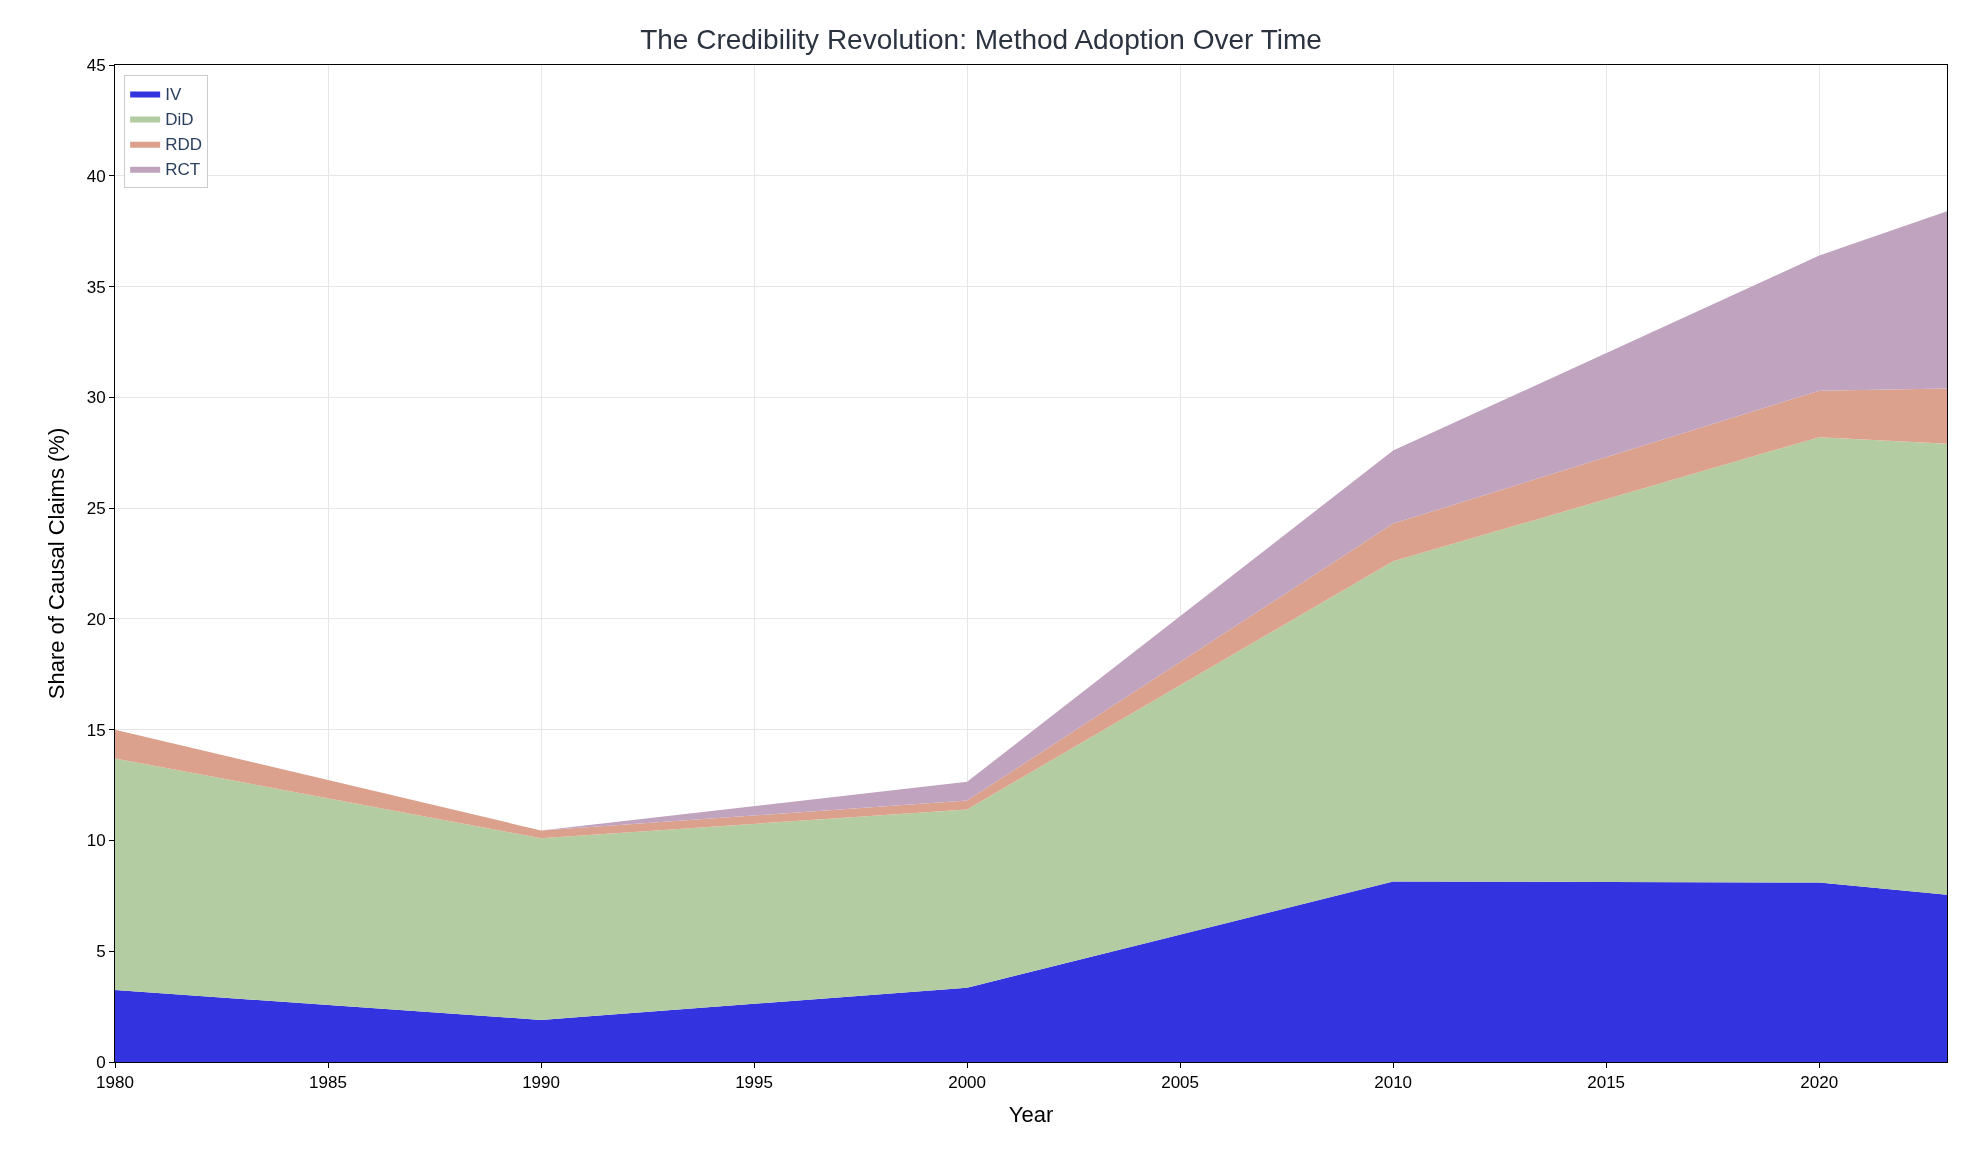  I want to click on y-tick-label: 5, so click(101, 952).